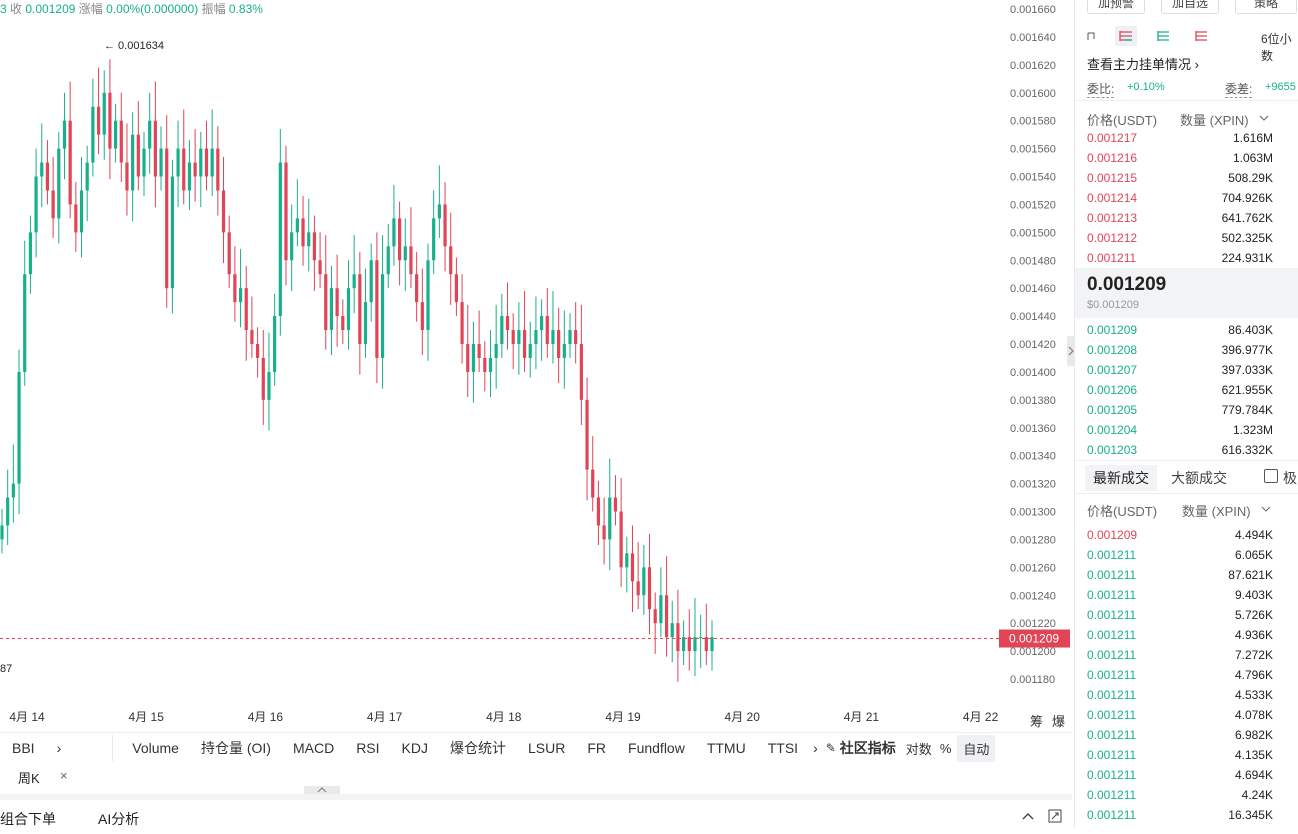 This screenshot has width=1298, height=834. Describe the element at coordinates (477, 748) in the screenshot. I see `indicator-liquidation: 爆仓统计` at that location.